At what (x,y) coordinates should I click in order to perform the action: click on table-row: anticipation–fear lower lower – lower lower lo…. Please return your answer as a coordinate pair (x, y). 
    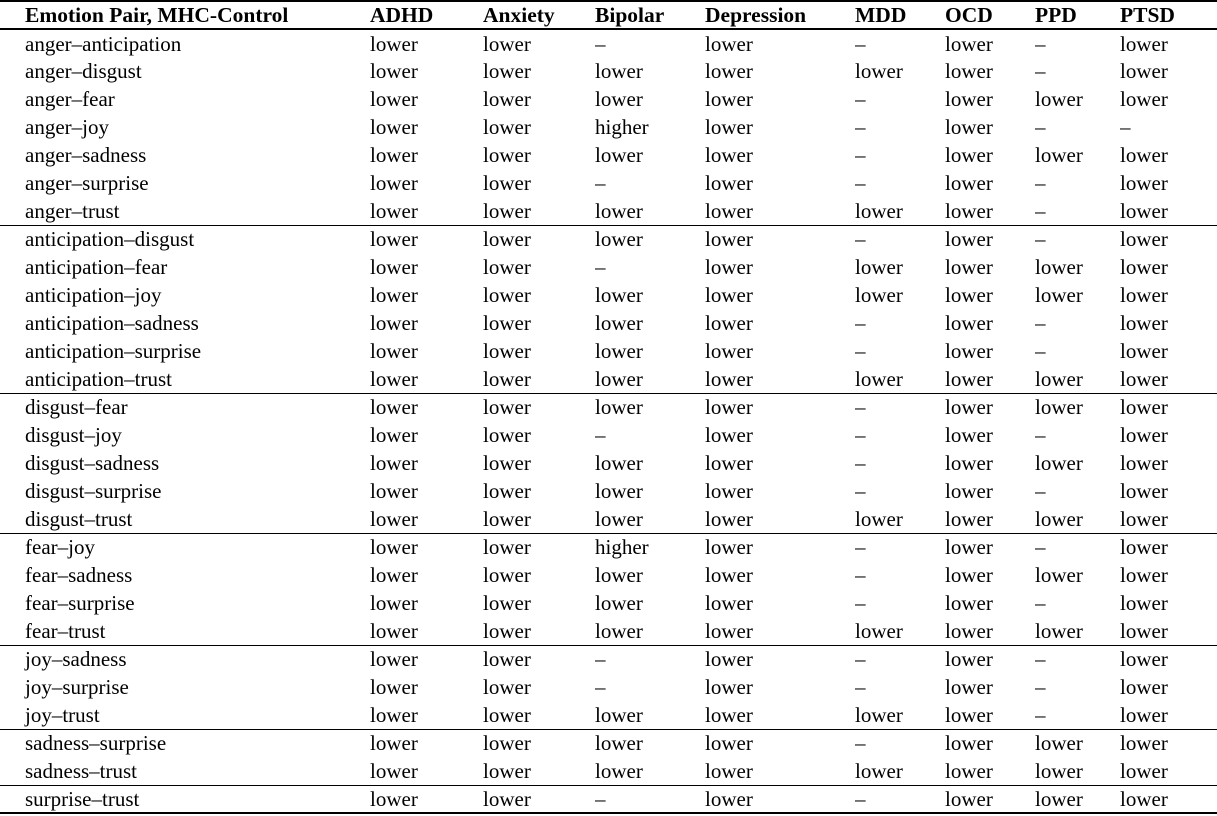
    Looking at the image, I should click on (608, 267).